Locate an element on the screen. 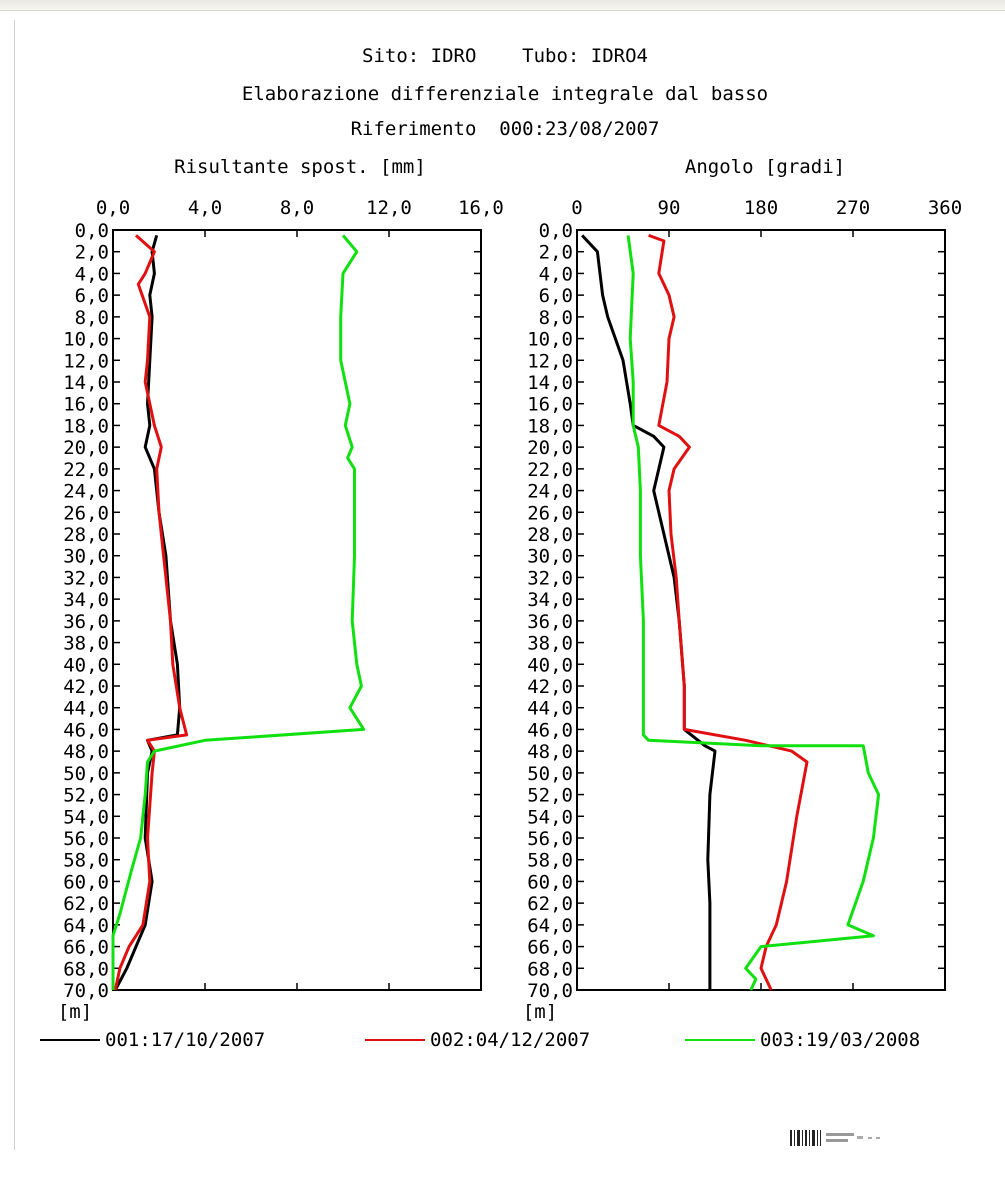  title-line-1: Sito: IDRO Tubo: IDRO4 is located at coordinates (505, 56).